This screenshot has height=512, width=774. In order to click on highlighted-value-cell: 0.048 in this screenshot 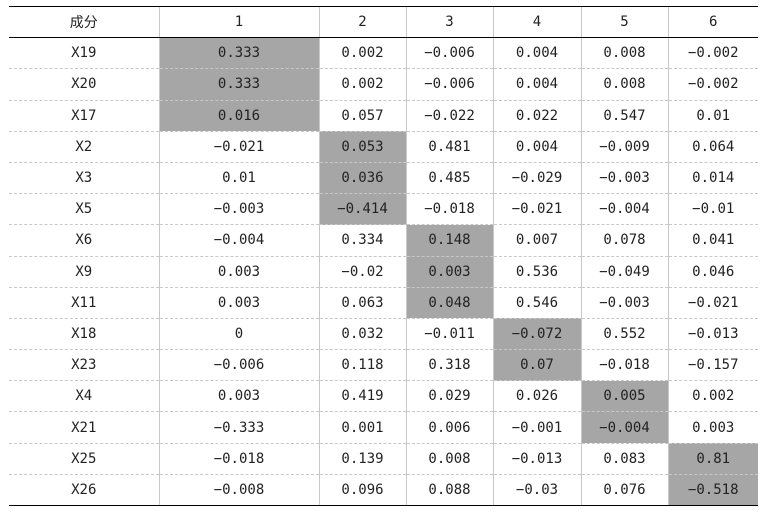, I will do `click(449, 302)`.